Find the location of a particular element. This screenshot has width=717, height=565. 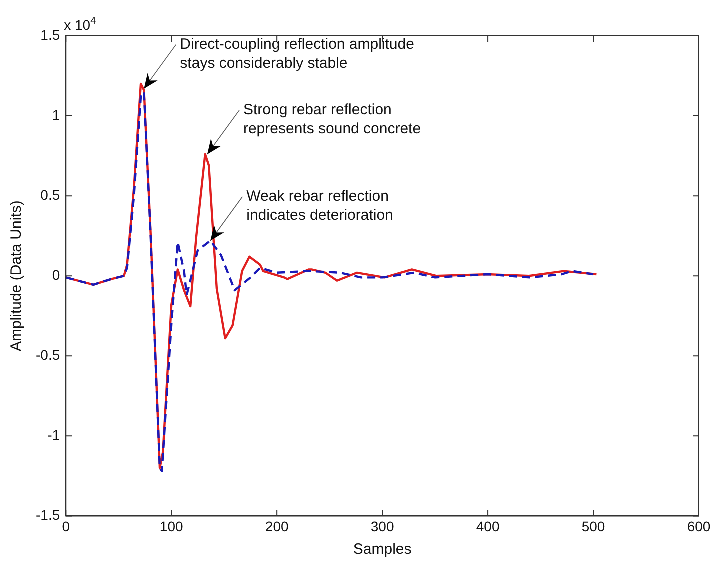

annotation: Weak rebar reflection indicates deterioration is located at coordinates (320, 206).